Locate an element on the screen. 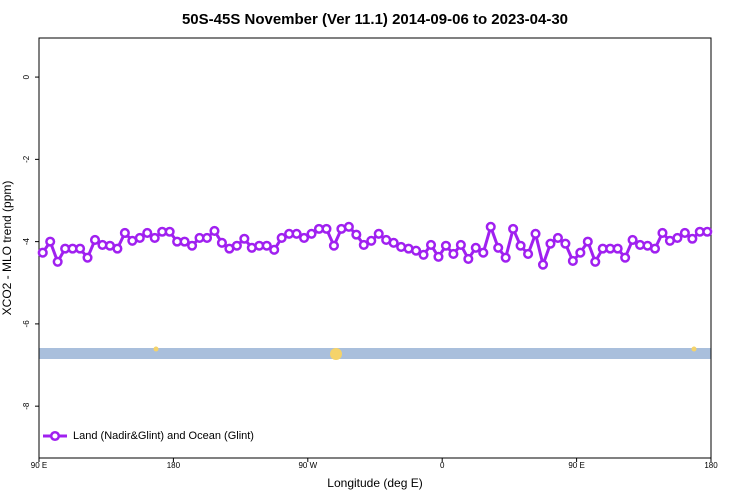 This screenshot has width=750, height=500. x-axis-label: Longitude (deg E) is located at coordinates (374, 483).